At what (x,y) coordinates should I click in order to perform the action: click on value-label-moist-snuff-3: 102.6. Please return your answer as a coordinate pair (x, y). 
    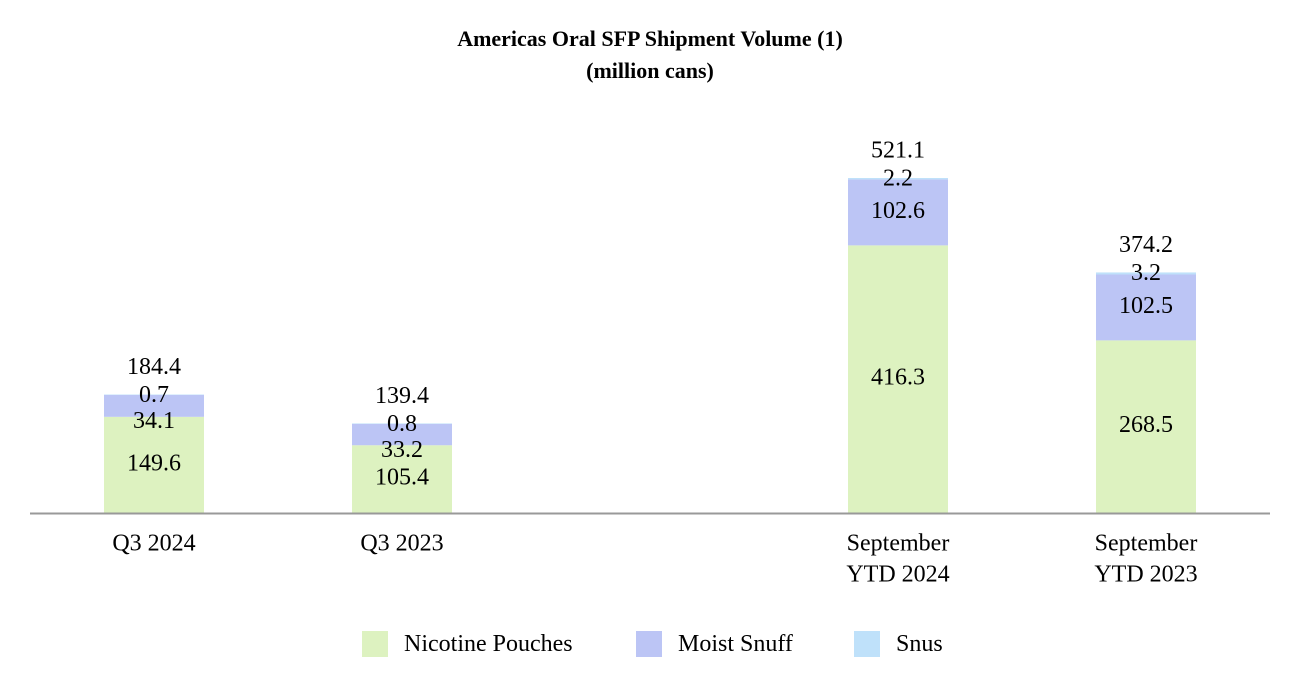
    Looking at the image, I should click on (898, 211).